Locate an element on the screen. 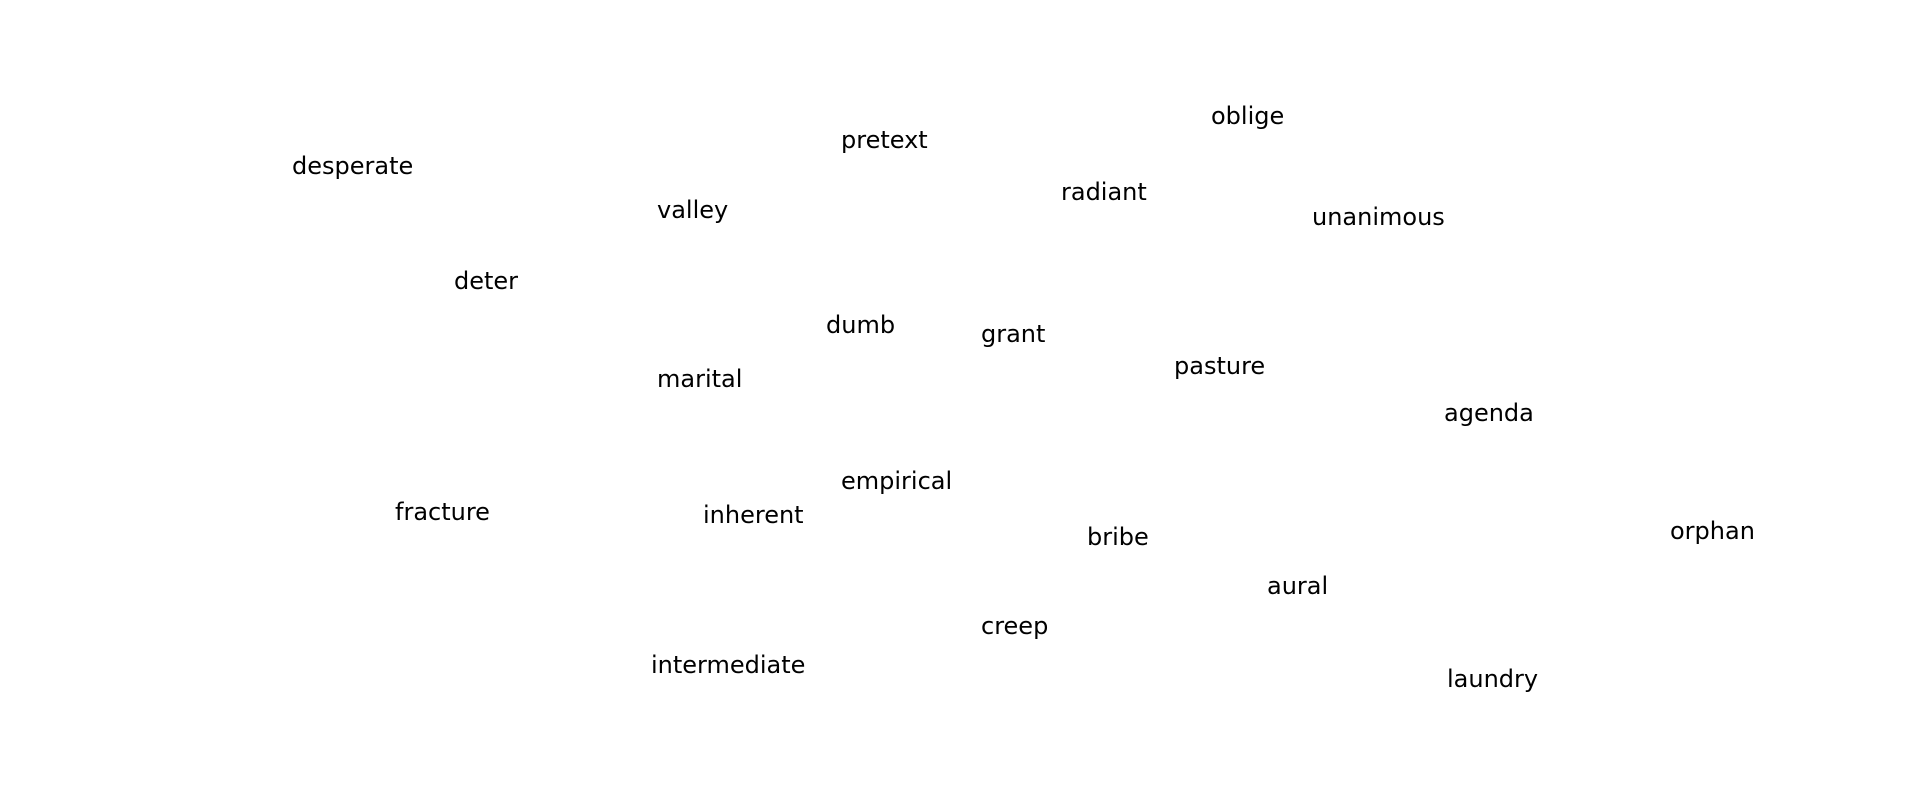  word-bribe: bribe is located at coordinates (1118, 537).